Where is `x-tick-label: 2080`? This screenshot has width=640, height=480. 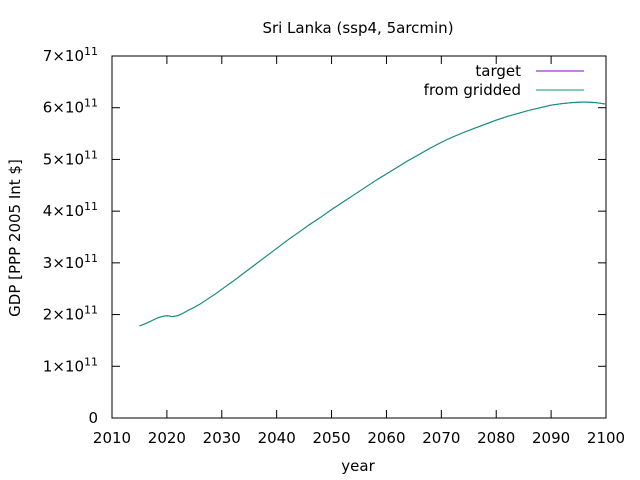
x-tick-label: 2080 is located at coordinates (496, 438).